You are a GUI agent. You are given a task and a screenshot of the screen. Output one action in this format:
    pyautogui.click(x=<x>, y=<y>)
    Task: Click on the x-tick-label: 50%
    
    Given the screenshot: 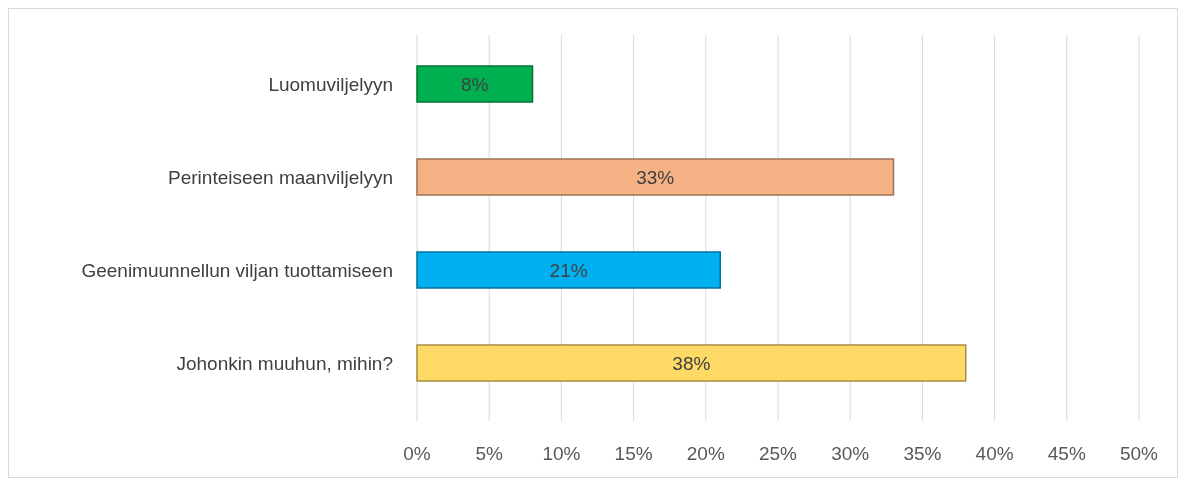 What is the action you would take?
    pyautogui.click(x=1139, y=453)
    